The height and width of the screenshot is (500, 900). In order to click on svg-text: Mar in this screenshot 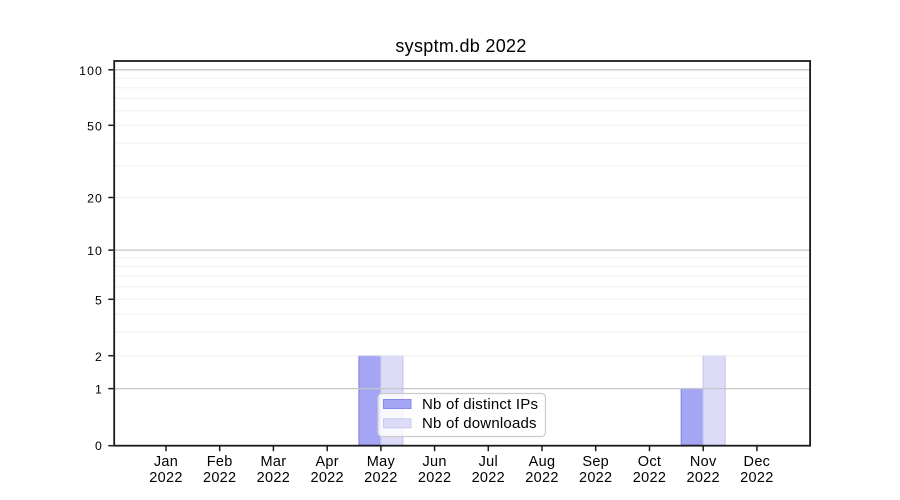, I will do `click(273, 462)`.